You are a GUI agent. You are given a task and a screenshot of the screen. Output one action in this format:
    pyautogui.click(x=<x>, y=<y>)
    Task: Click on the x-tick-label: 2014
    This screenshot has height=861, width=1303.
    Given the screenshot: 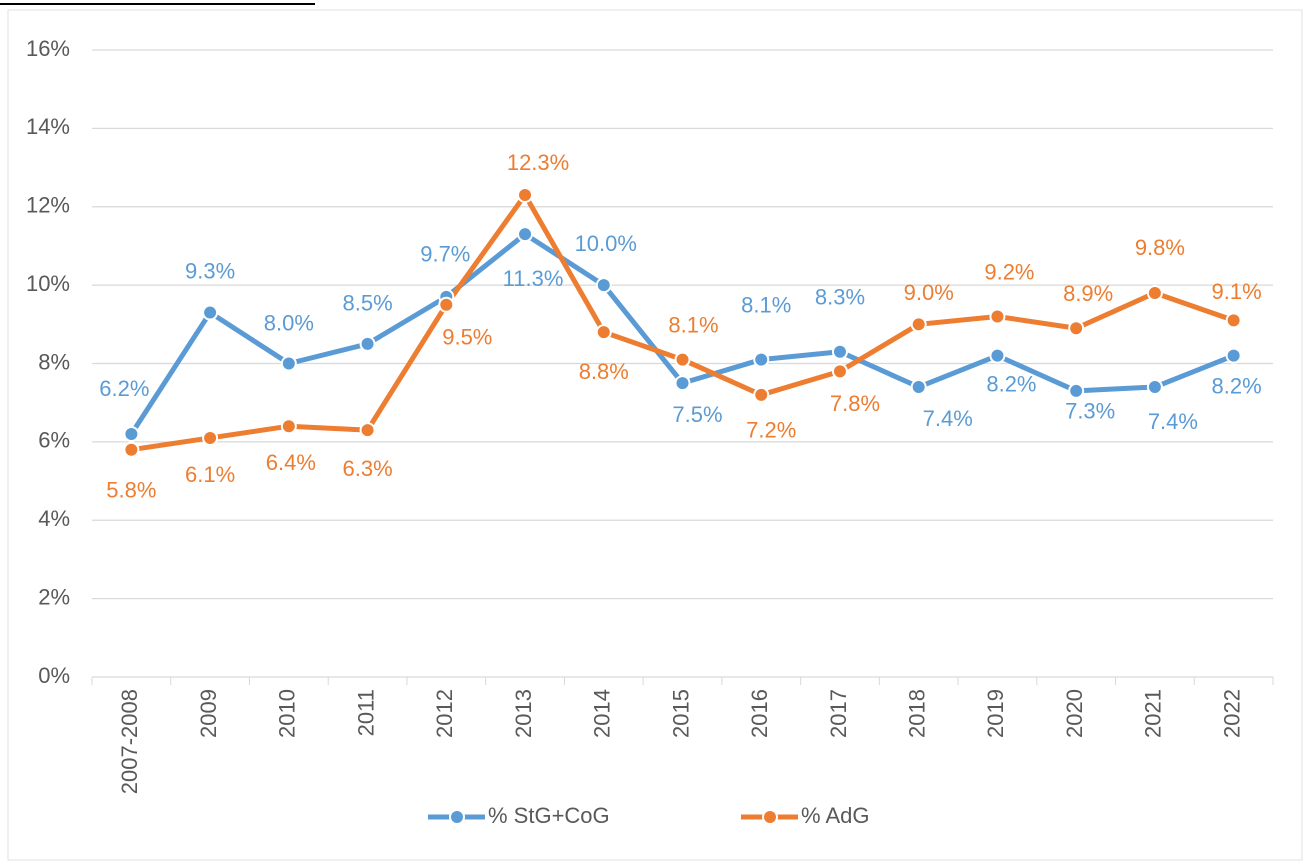 What is the action you would take?
    pyautogui.click(x=602, y=713)
    